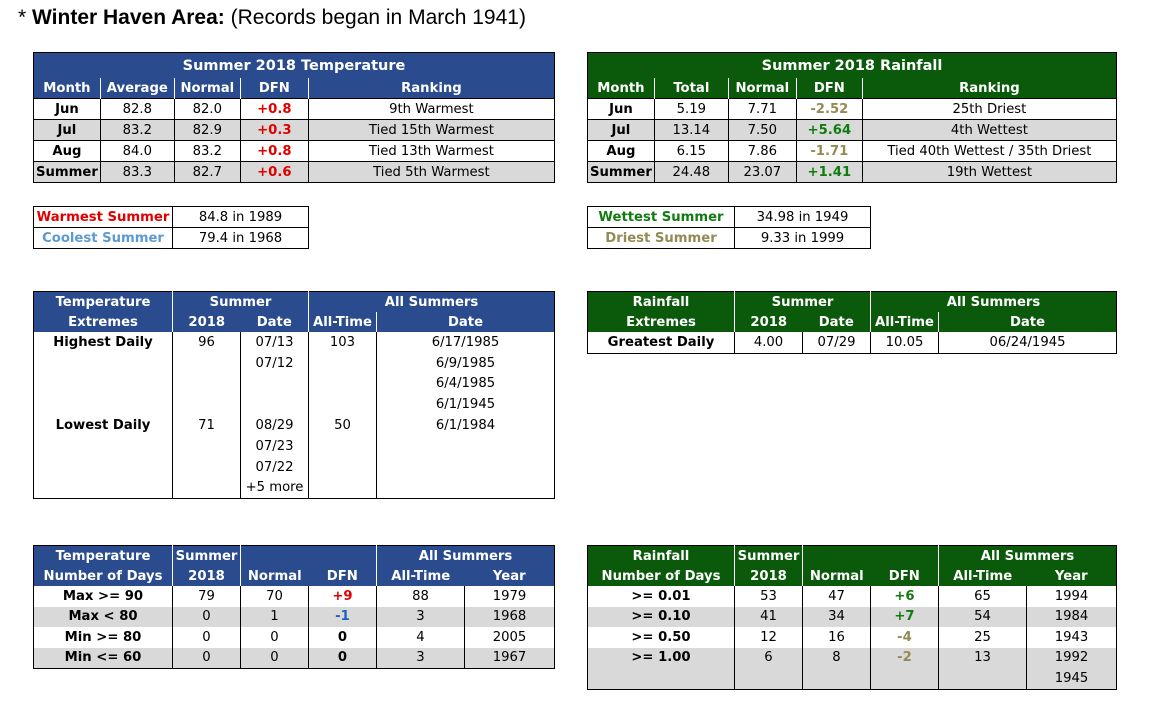 The width and height of the screenshot is (1151, 714). What do you see at coordinates (206, 658) in the screenshot?
I see `days-value: 0` at bounding box center [206, 658].